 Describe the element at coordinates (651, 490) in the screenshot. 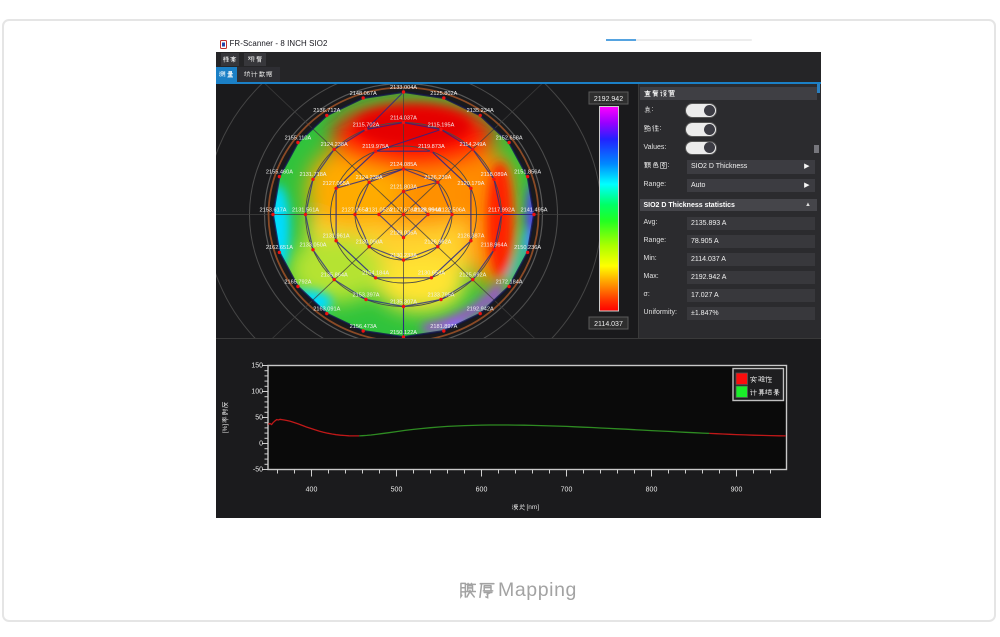

I see `svg-text: 800` at that location.